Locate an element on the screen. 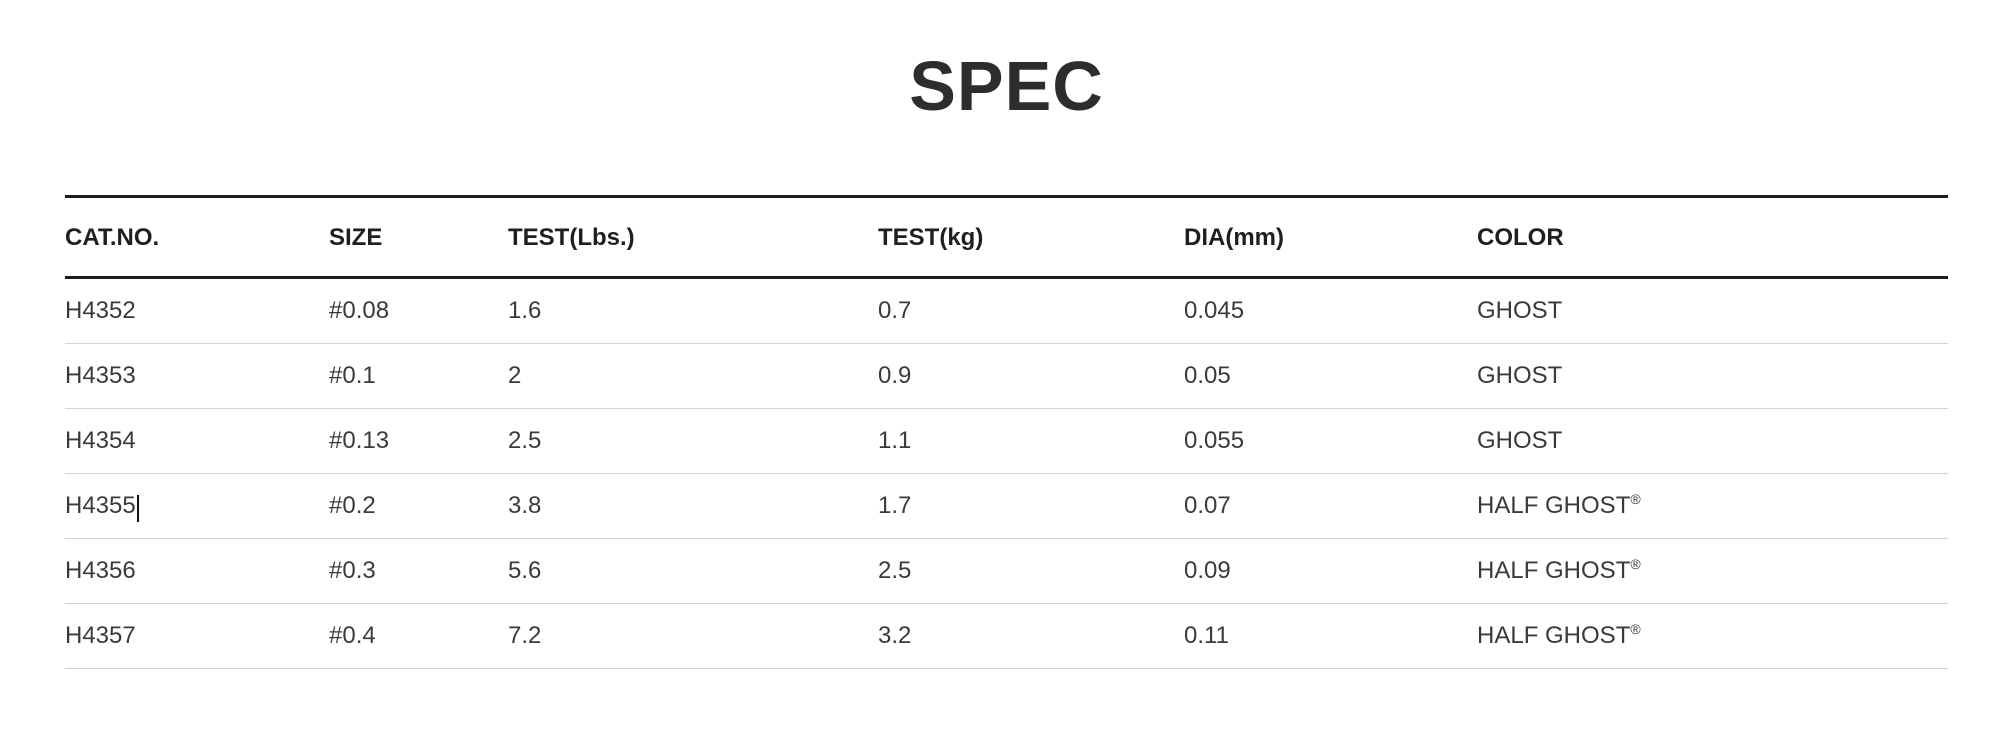 This screenshot has height=753, width=2000. table-row: H4354 #0.13 2.5 1.1 0.055 GHOST is located at coordinates (1006, 441).